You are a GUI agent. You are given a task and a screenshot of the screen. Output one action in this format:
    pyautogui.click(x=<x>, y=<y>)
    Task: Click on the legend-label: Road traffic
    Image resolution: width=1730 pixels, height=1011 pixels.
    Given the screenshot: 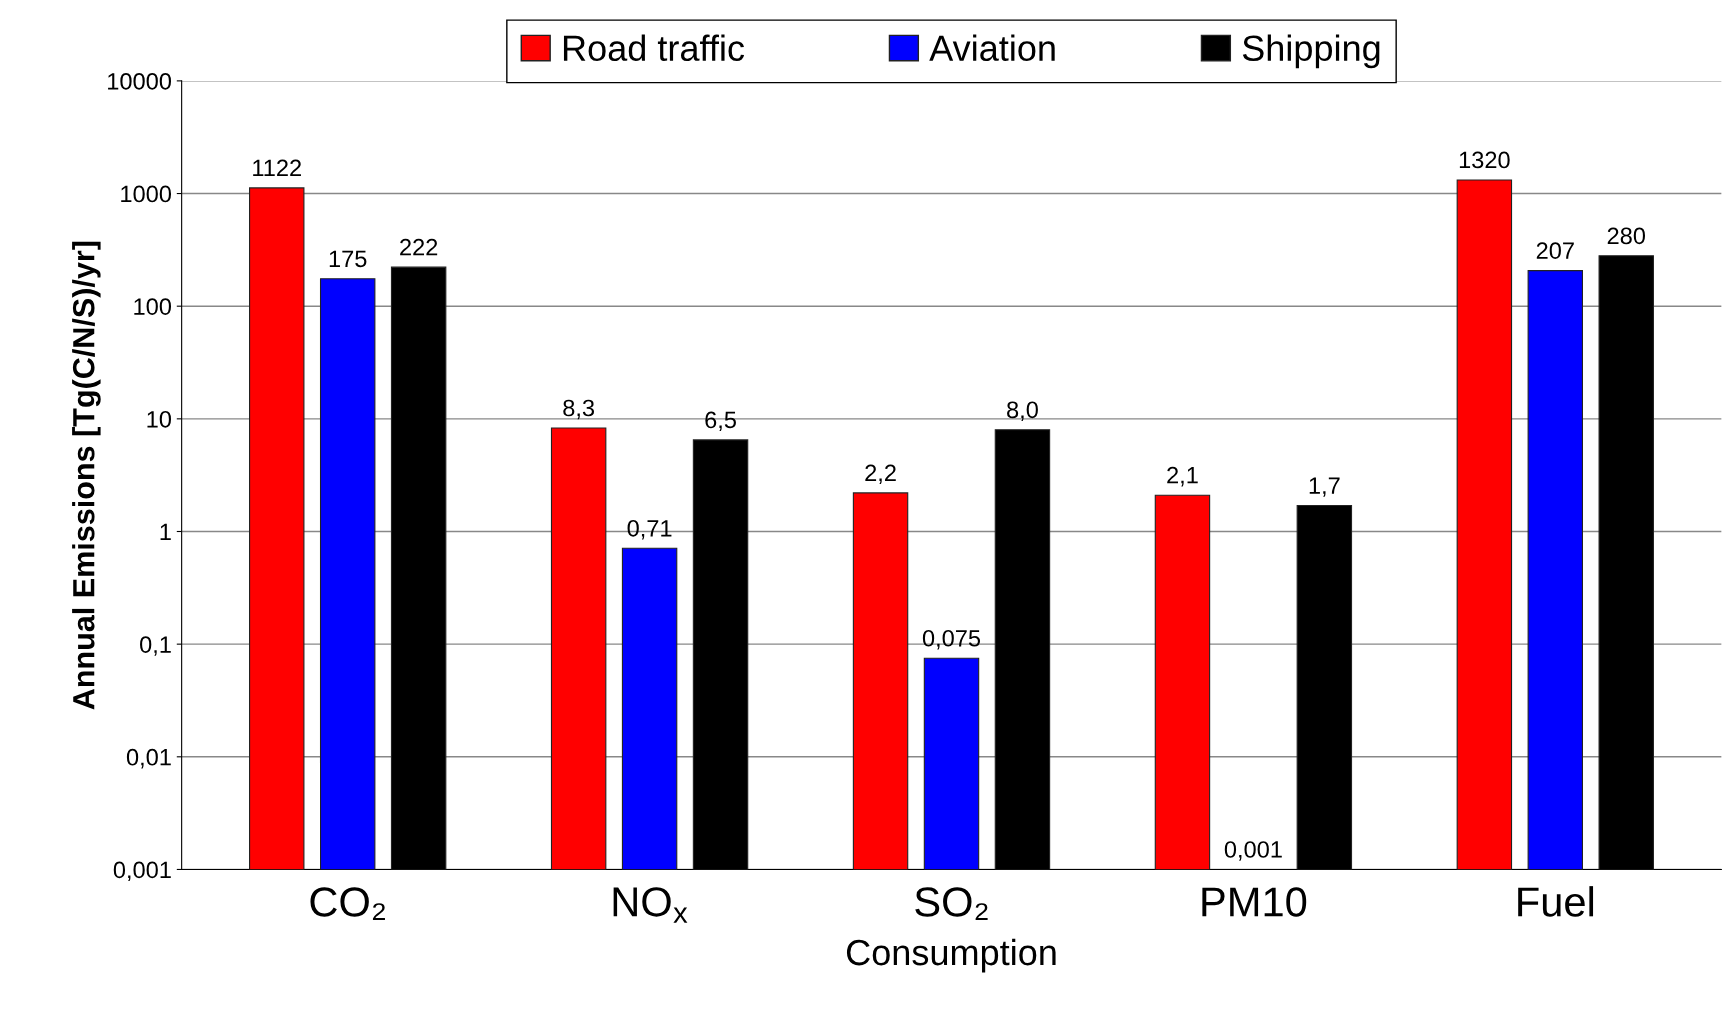 What is the action you would take?
    pyautogui.click(x=654, y=48)
    